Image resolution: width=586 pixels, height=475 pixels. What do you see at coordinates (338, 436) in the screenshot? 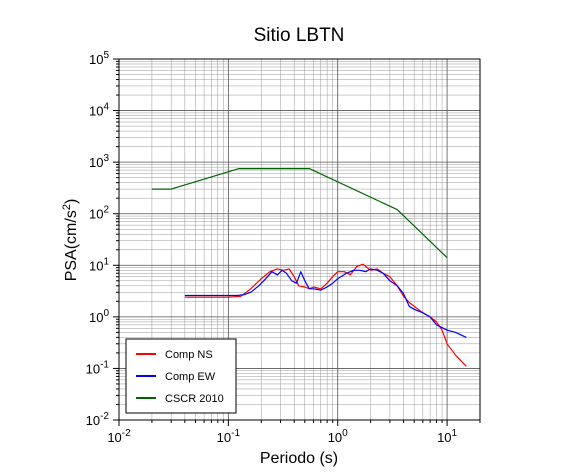
I see `x-tick-label: 10⁰` at bounding box center [338, 436].